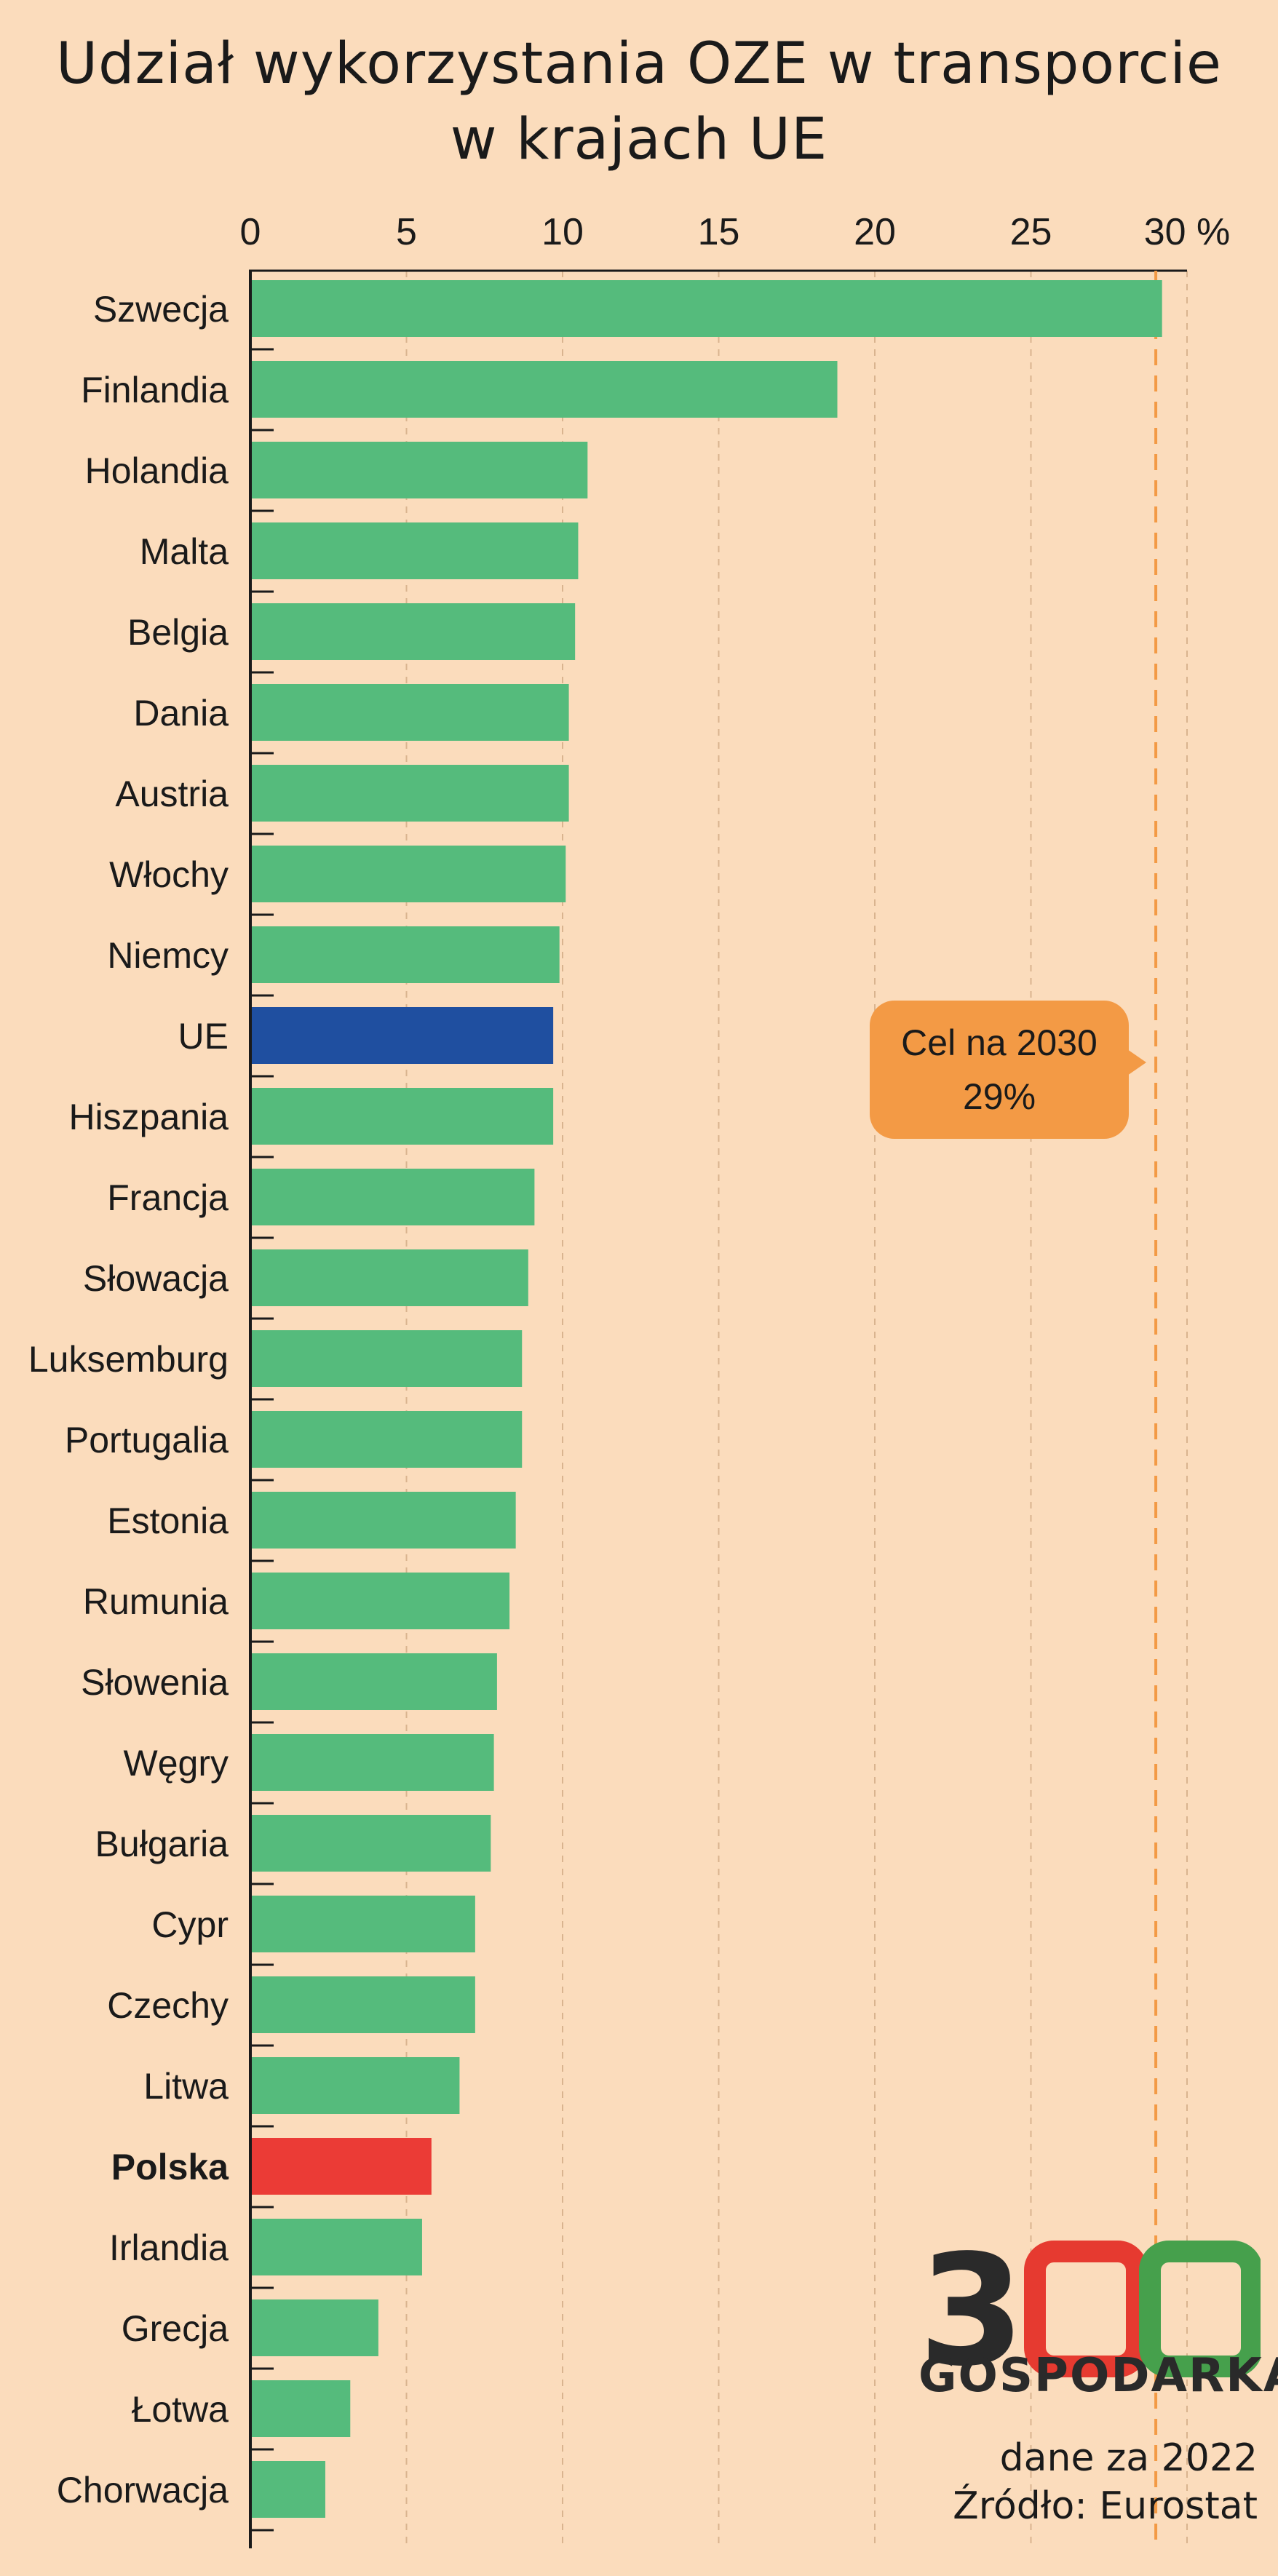 The height and width of the screenshot is (2576, 1278). What do you see at coordinates (162, 1844) in the screenshot?
I see `category-label: Bułgaria` at bounding box center [162, 1844].